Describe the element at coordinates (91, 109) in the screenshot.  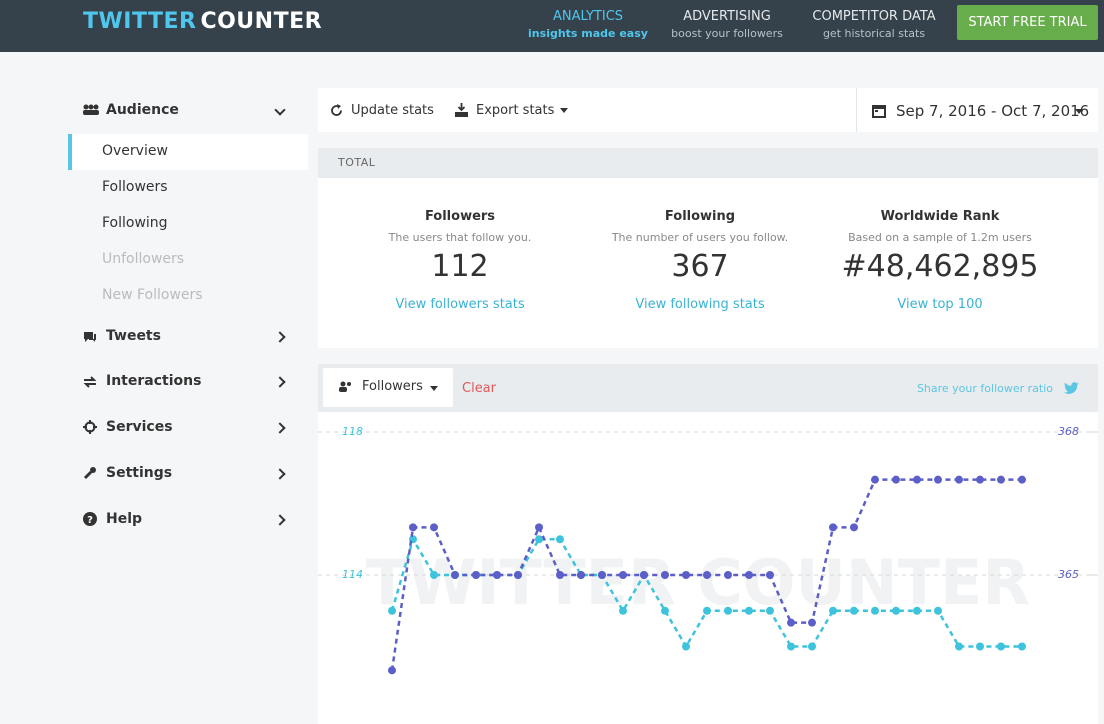
I see `audience-icon` at that location.